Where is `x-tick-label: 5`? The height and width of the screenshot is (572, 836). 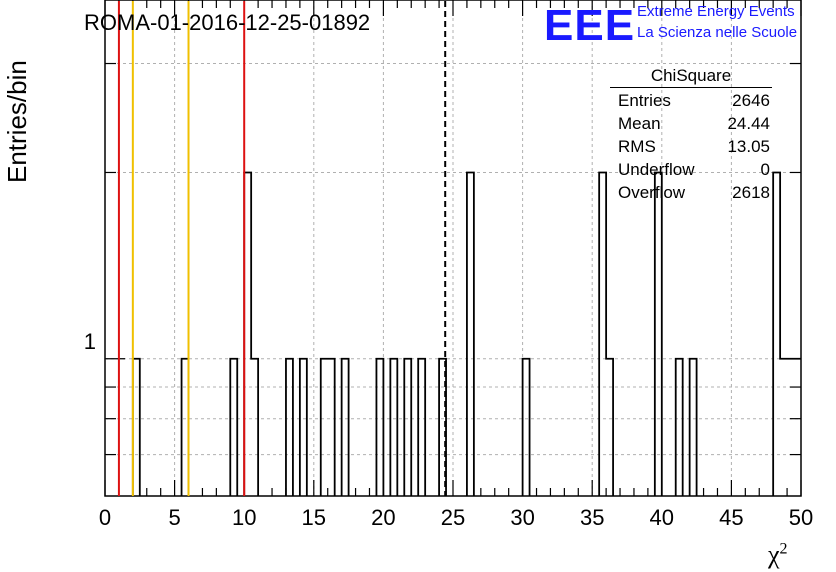 x-tick-label: 5 is located at coordinates (174, 517).